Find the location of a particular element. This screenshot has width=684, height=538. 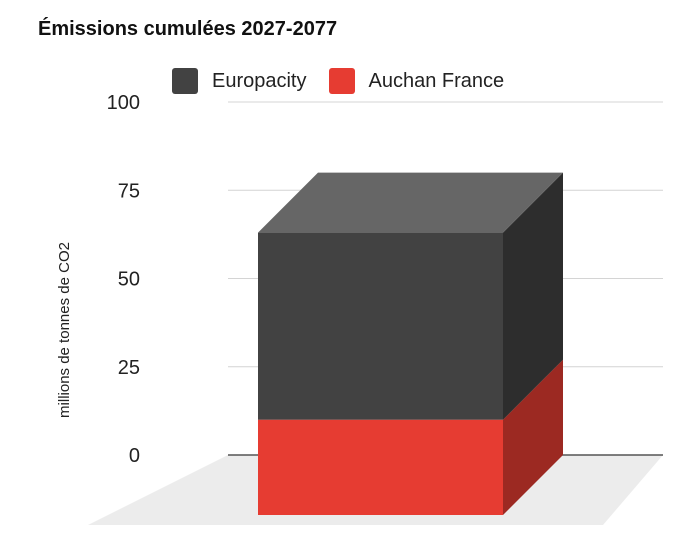

y-tick-label-75: 75 is located at coordinates (129, 191).